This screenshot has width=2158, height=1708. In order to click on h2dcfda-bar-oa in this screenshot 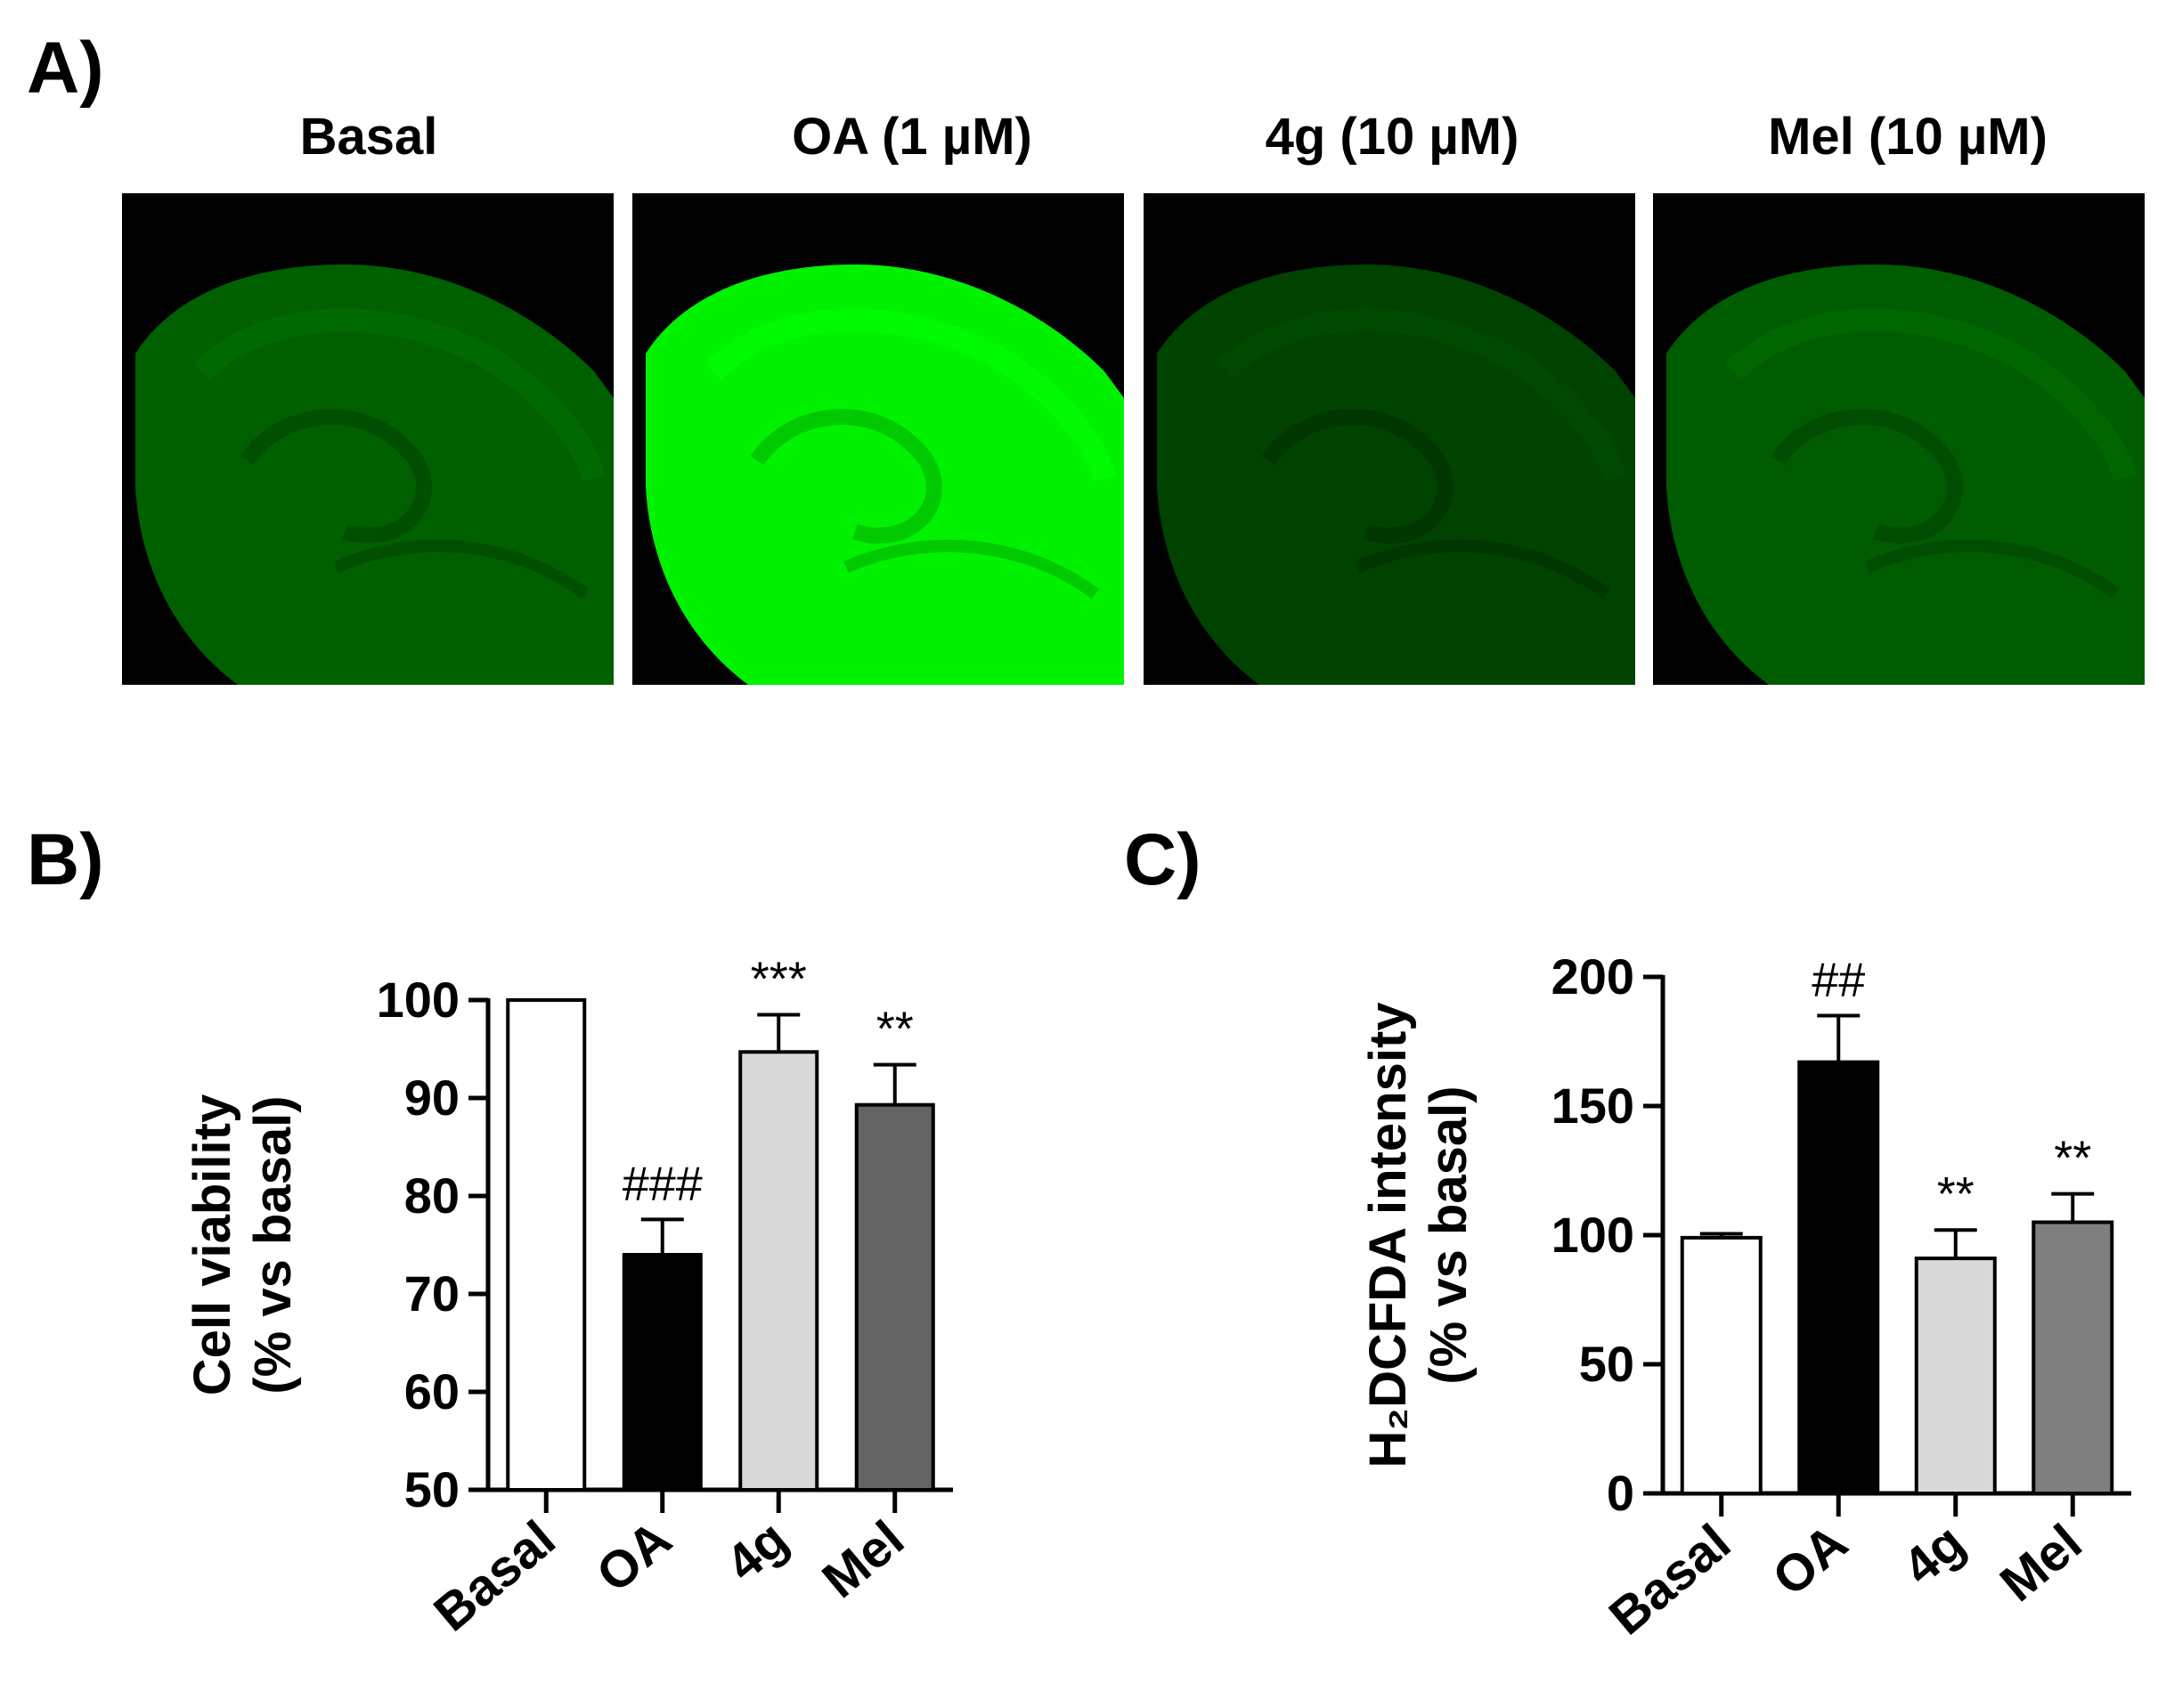, I will do `click(1838, 1277)`.